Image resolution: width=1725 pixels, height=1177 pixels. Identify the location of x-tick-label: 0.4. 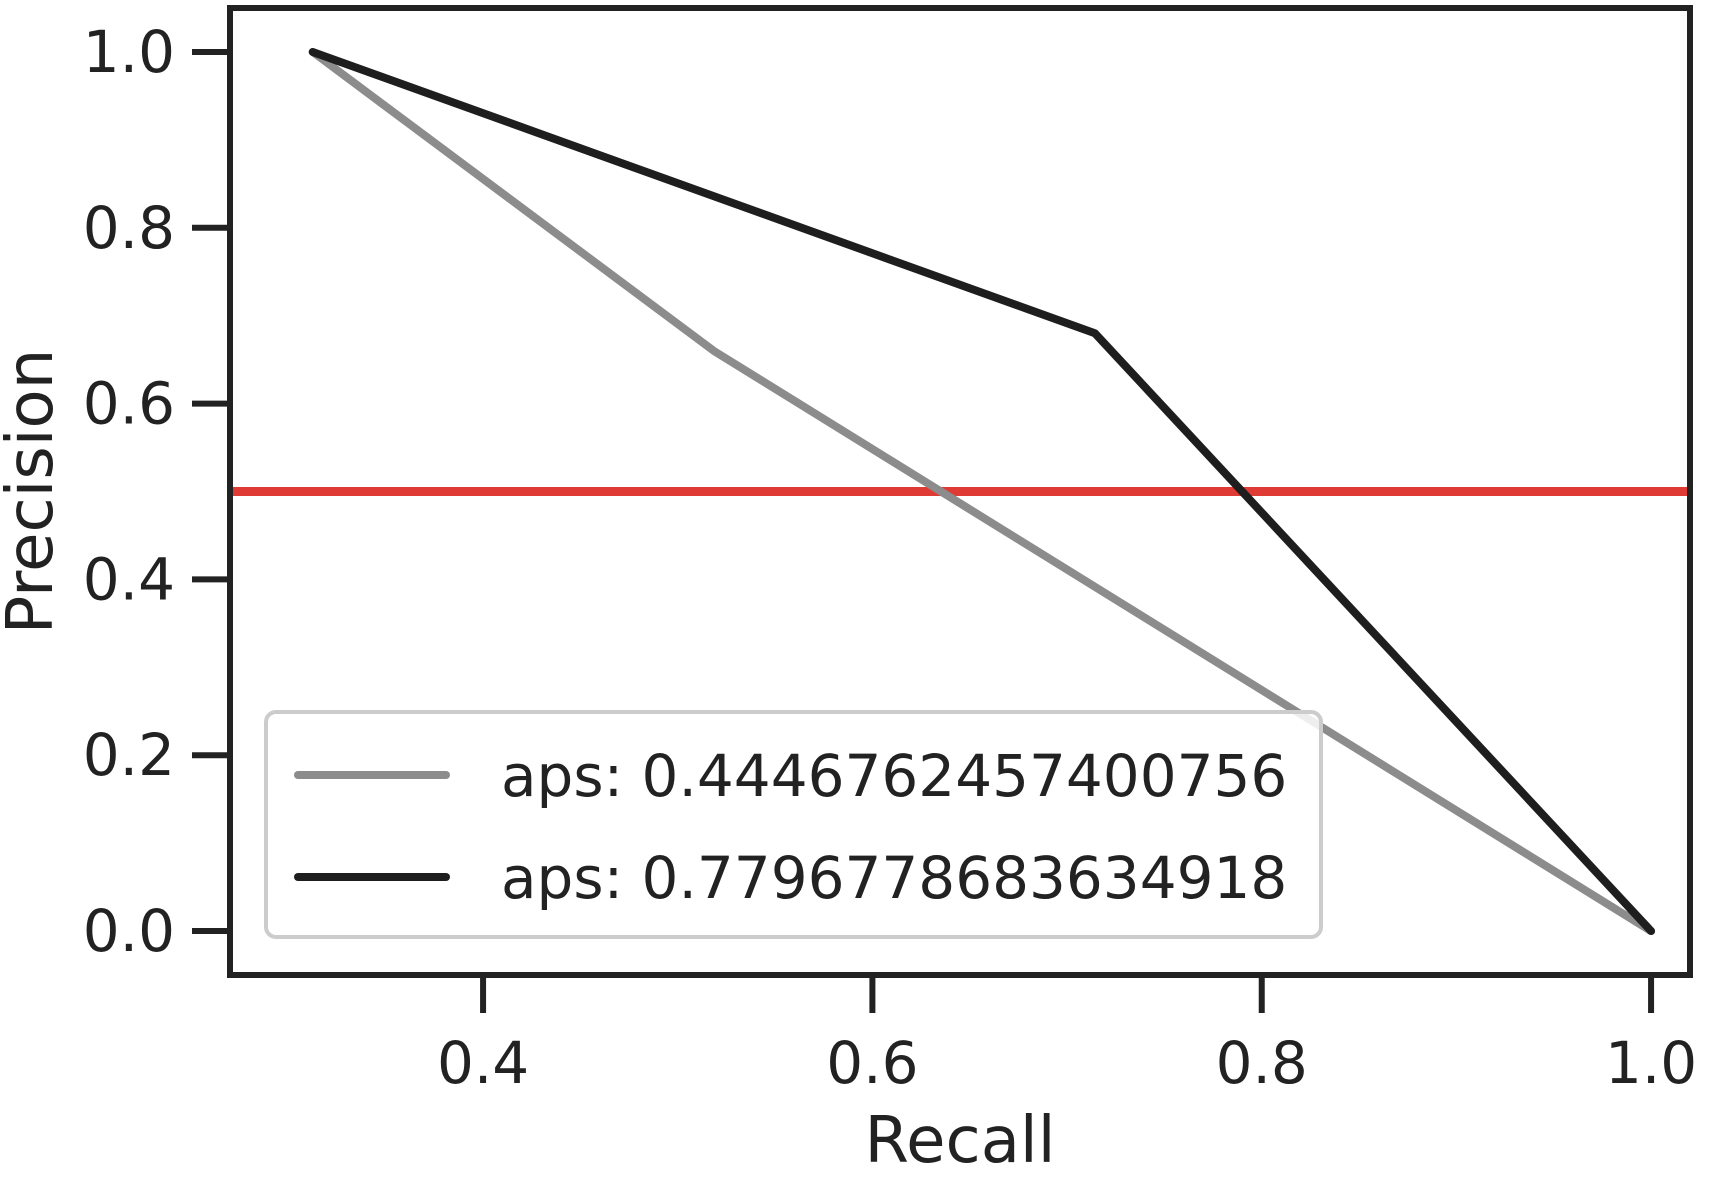
(483, 1063).